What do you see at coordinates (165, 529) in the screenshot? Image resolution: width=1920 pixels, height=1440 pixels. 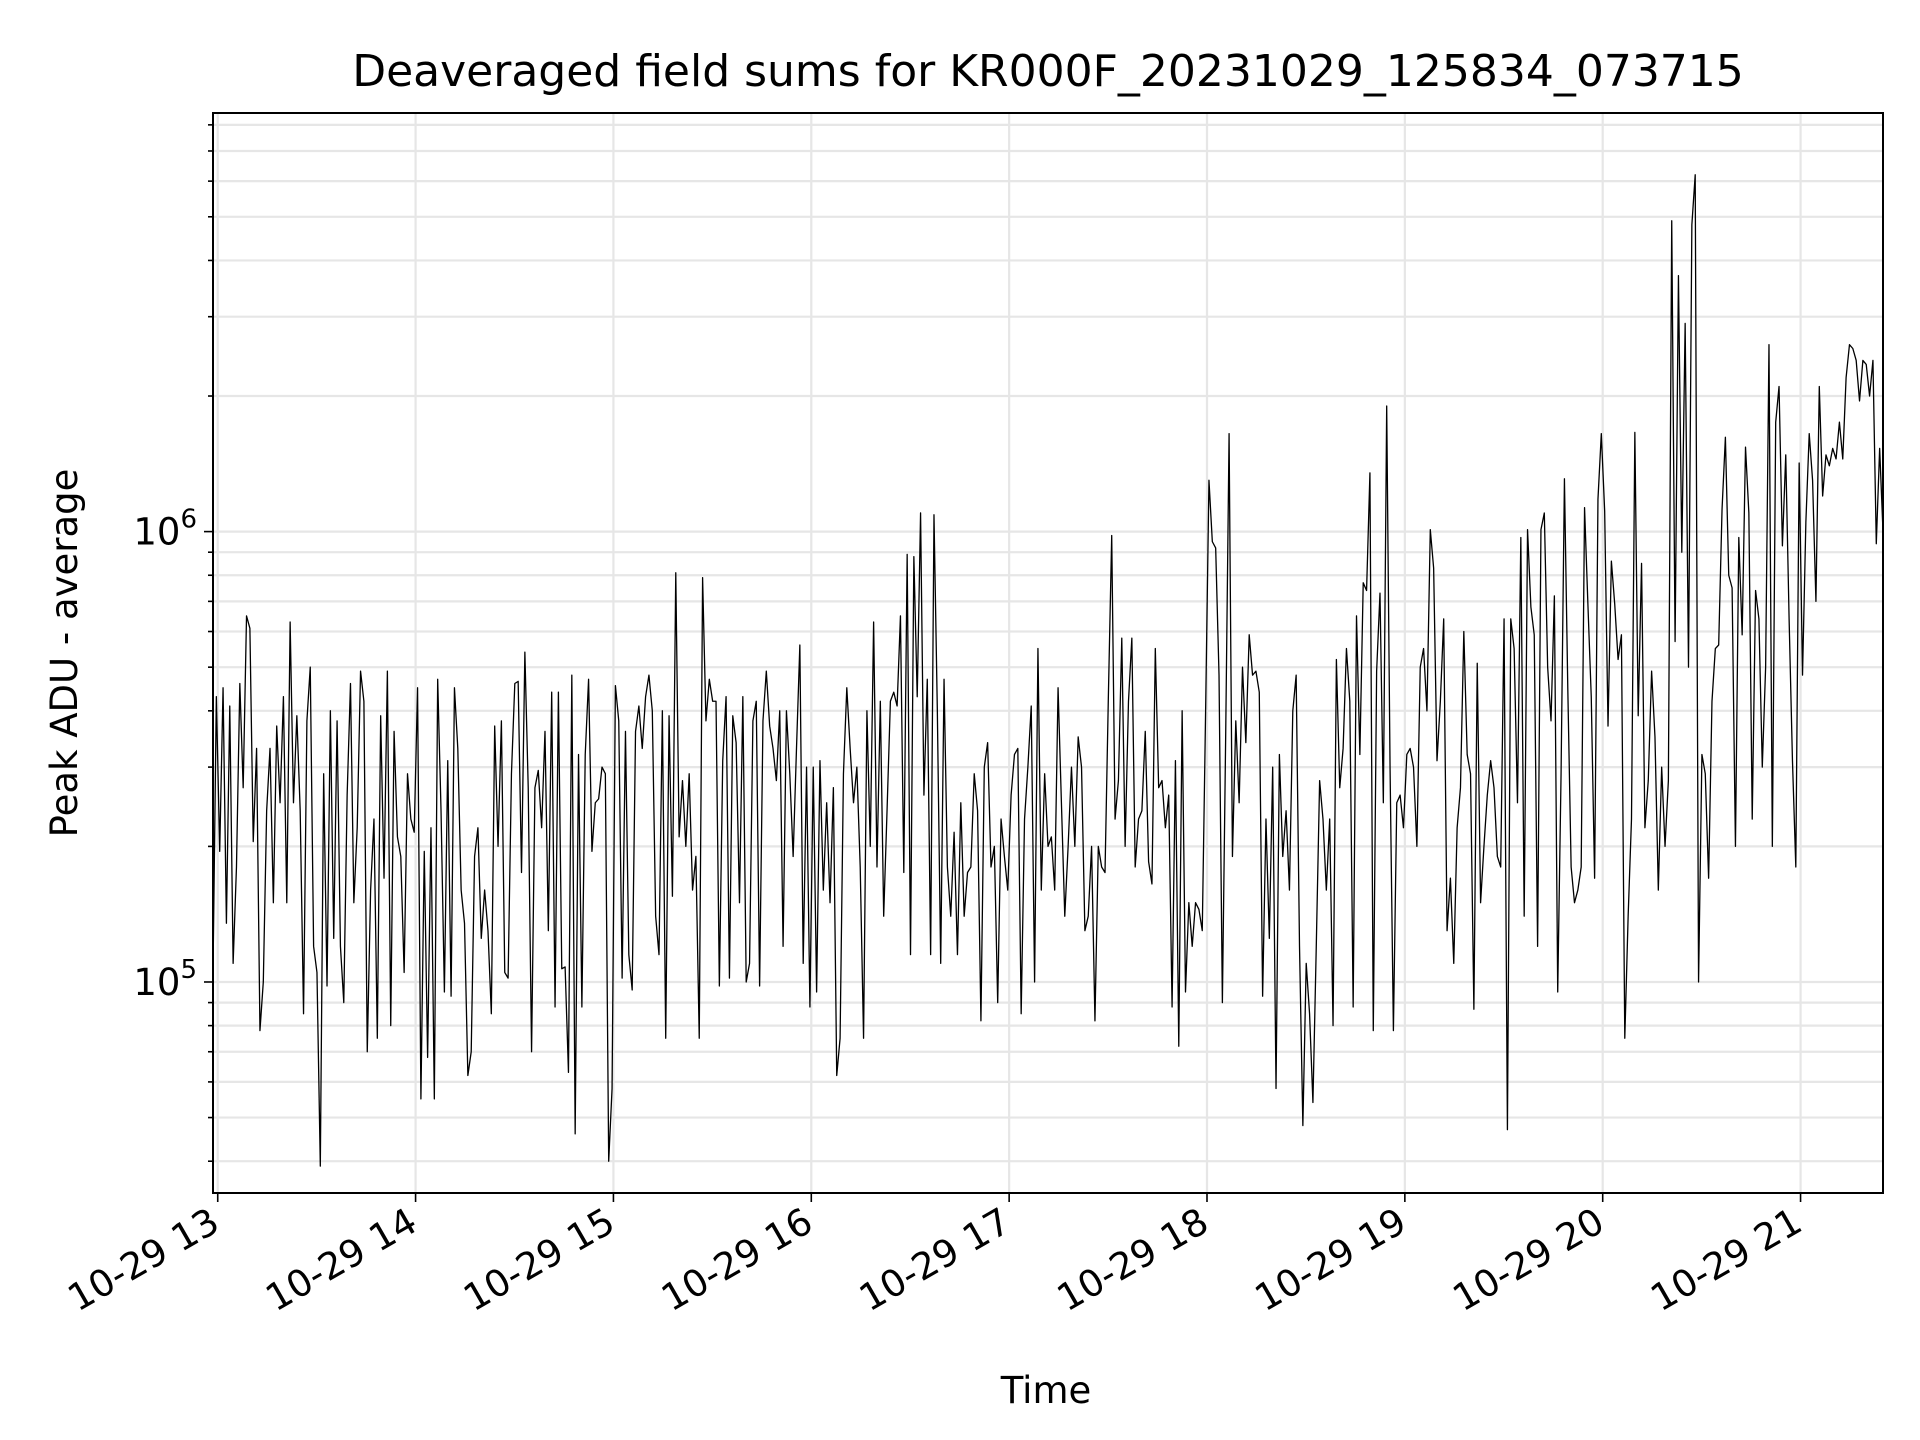 I see `y-tick-label: 10⁶` at bounding box center [165, 529].